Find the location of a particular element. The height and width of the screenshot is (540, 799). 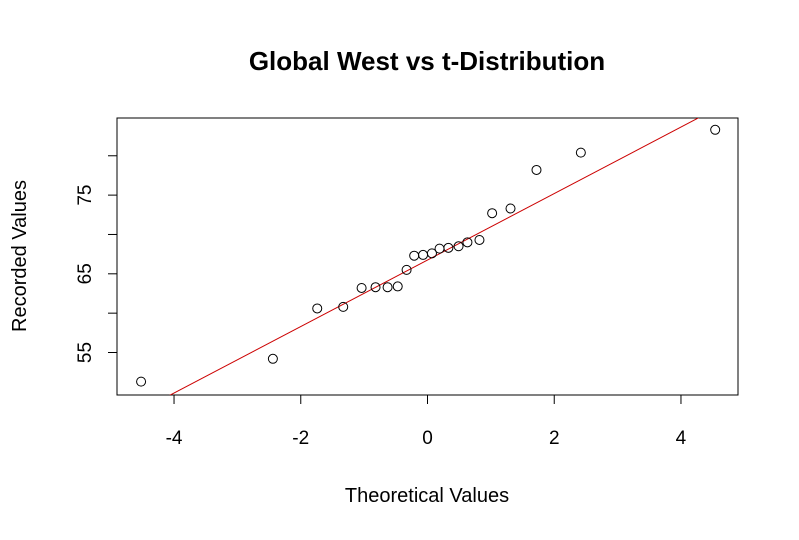

x-axis-label: Theoretical Values is located at coordinates (427, 496).